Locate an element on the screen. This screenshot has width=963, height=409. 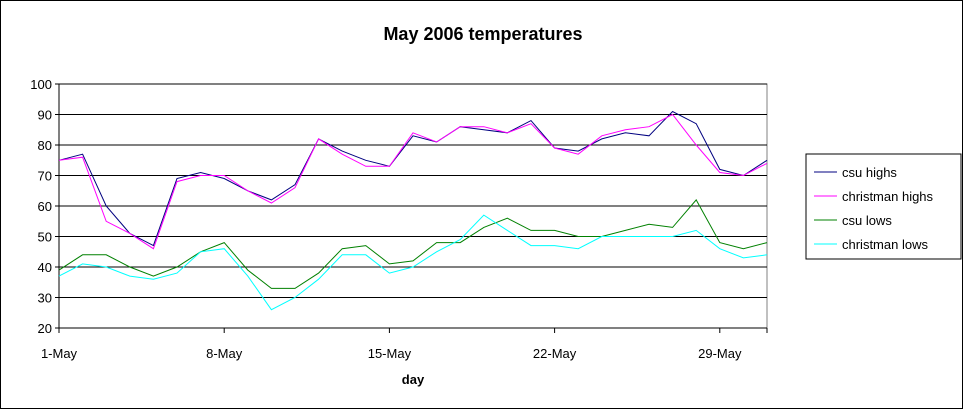
legend-label: christman lows is located at coordinates (885, 244).